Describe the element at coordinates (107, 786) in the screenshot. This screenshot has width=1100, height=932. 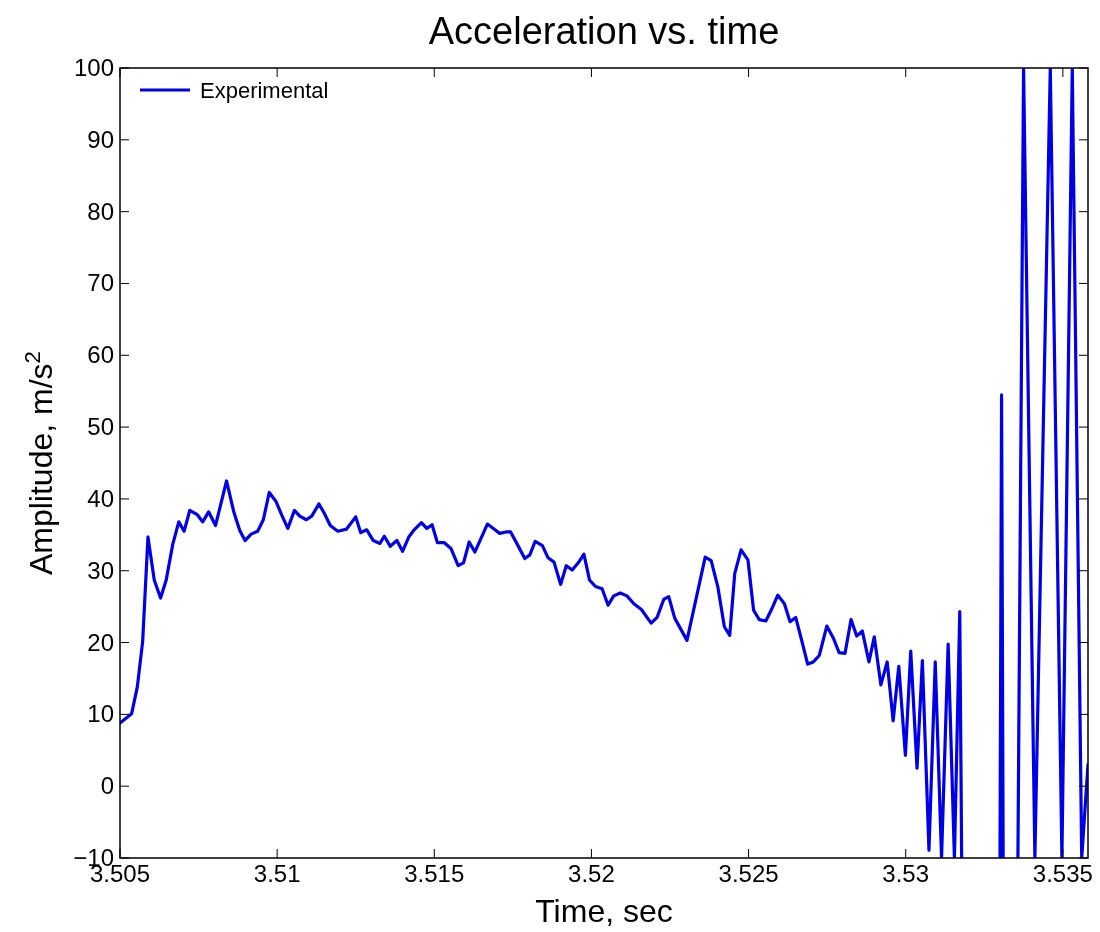
I see `y-tick-label: 0` at that location.